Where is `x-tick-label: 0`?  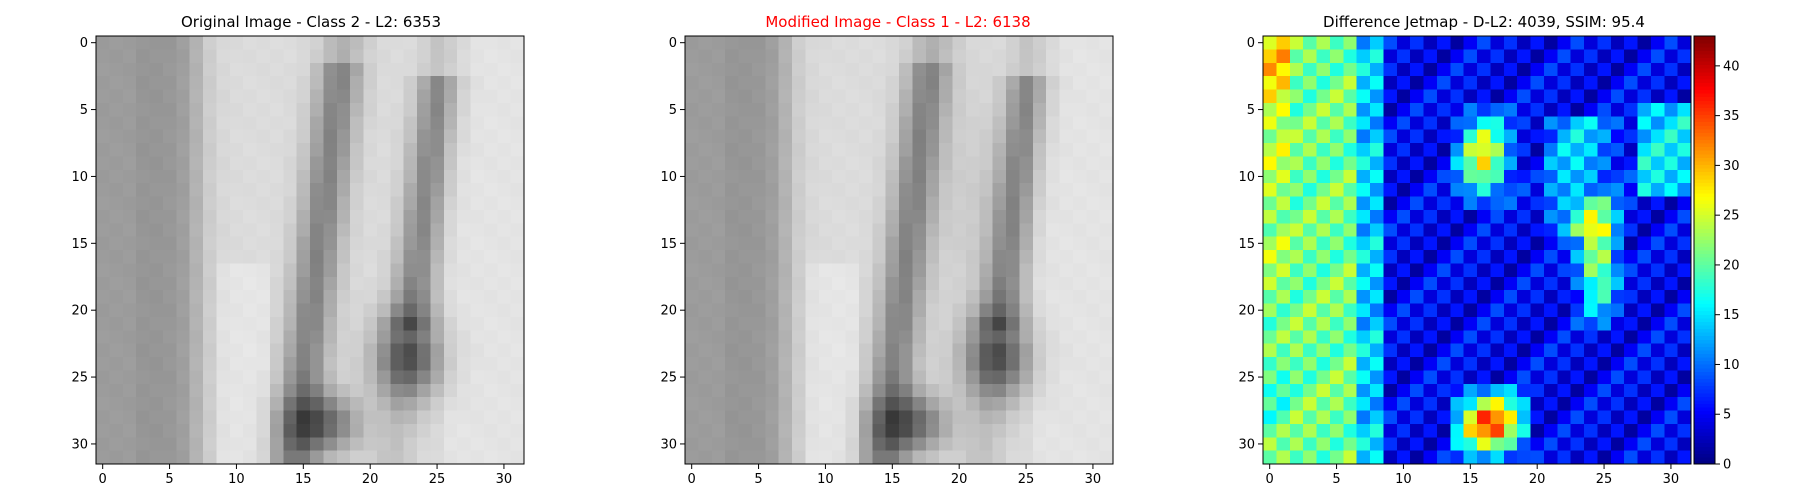
x-tick-label: 0 is located at coordinates (1270, 479).